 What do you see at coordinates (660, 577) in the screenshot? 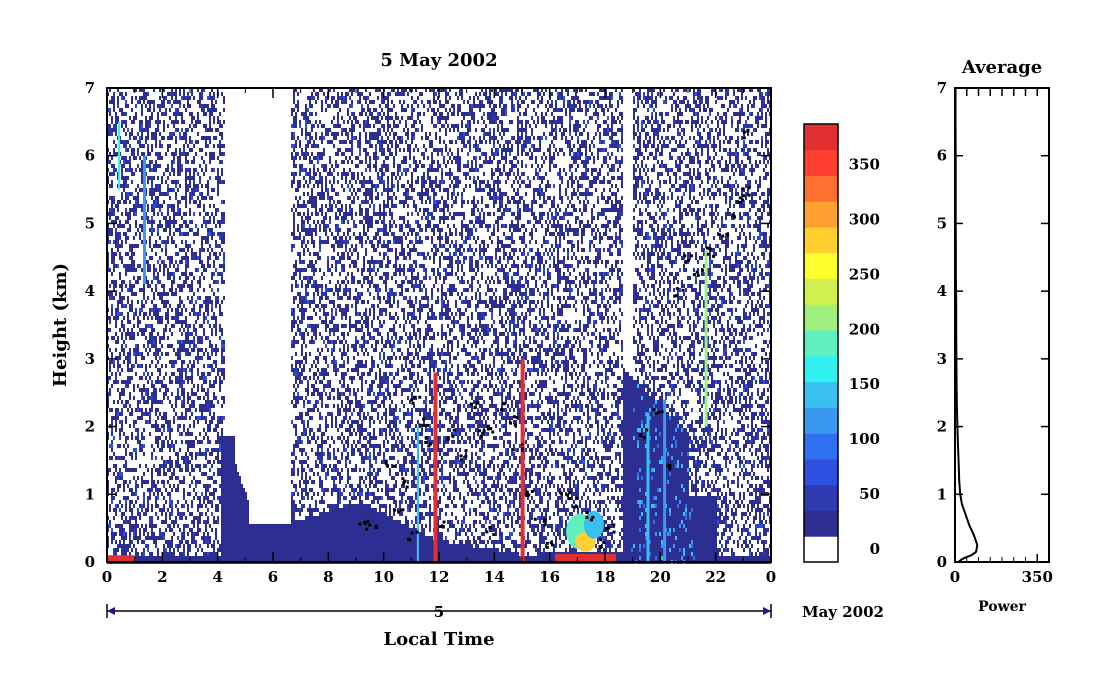
I see `x-tick-label: 20` at bounding box center [660, 577].